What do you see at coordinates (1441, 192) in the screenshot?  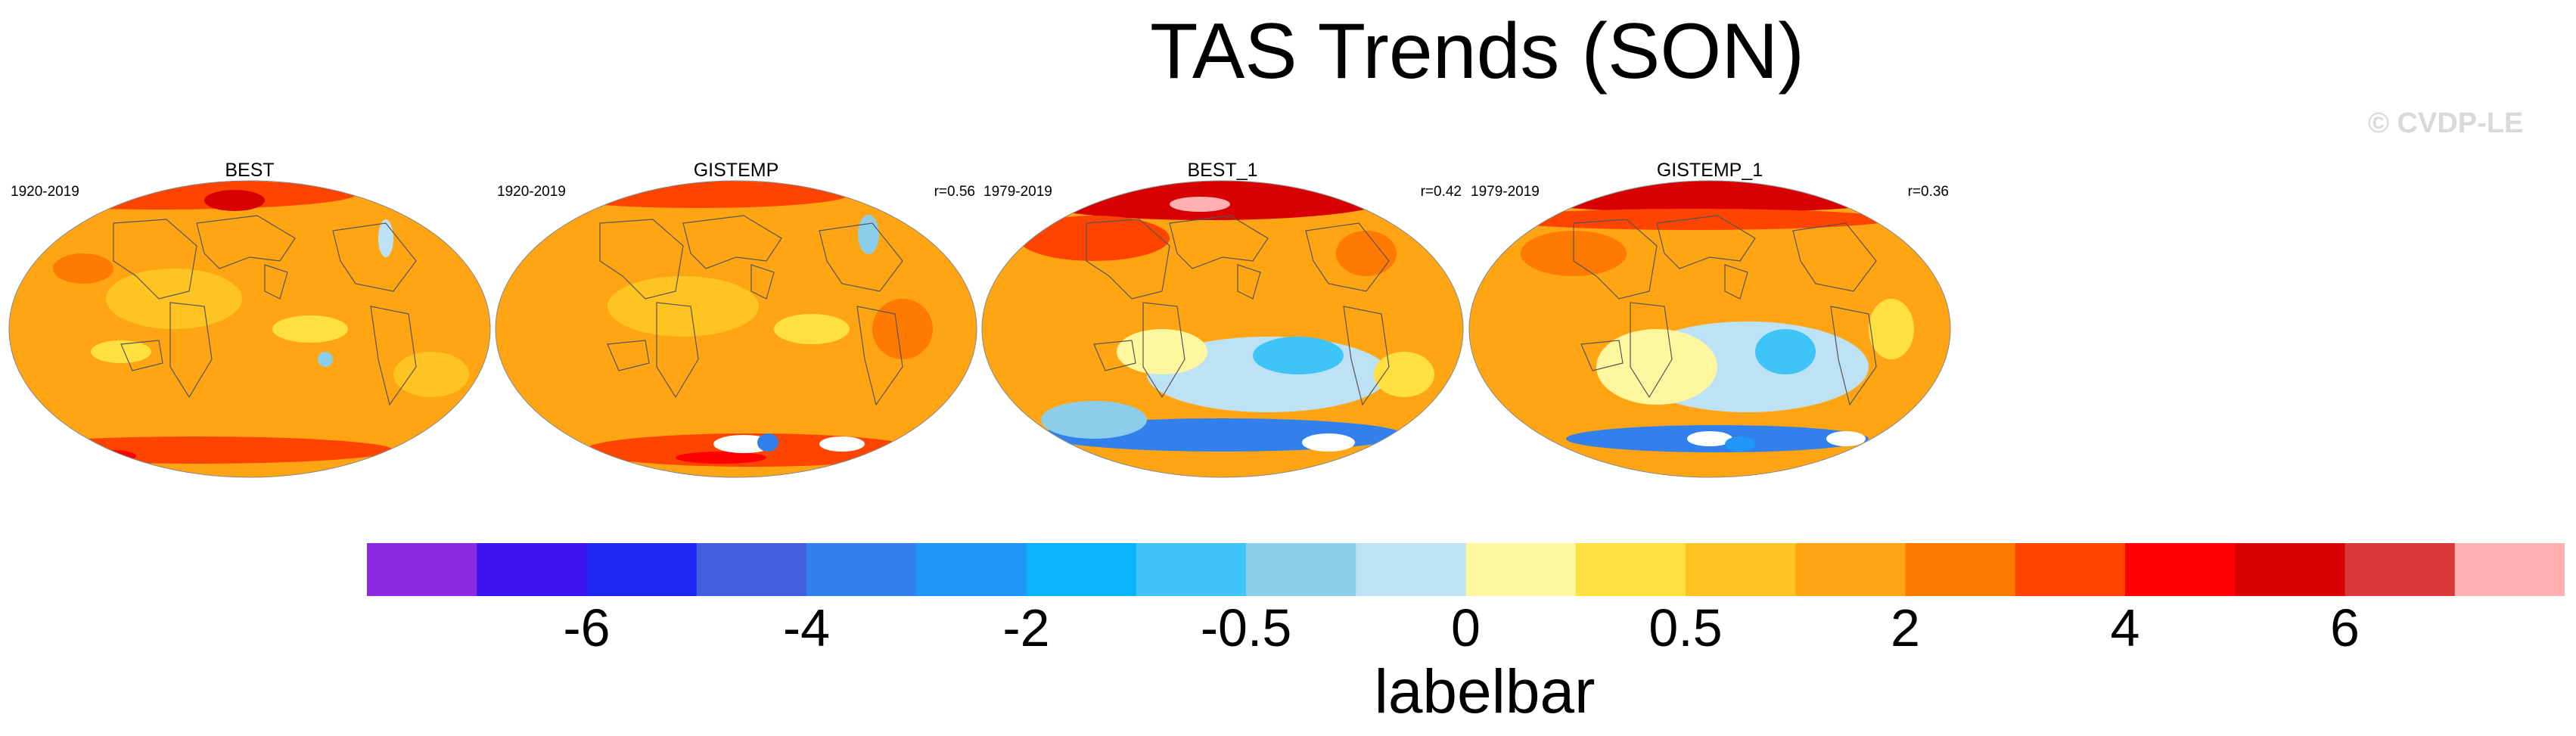 I see `panel-correlation: r=0.42` at bounding box center [1441, 192].